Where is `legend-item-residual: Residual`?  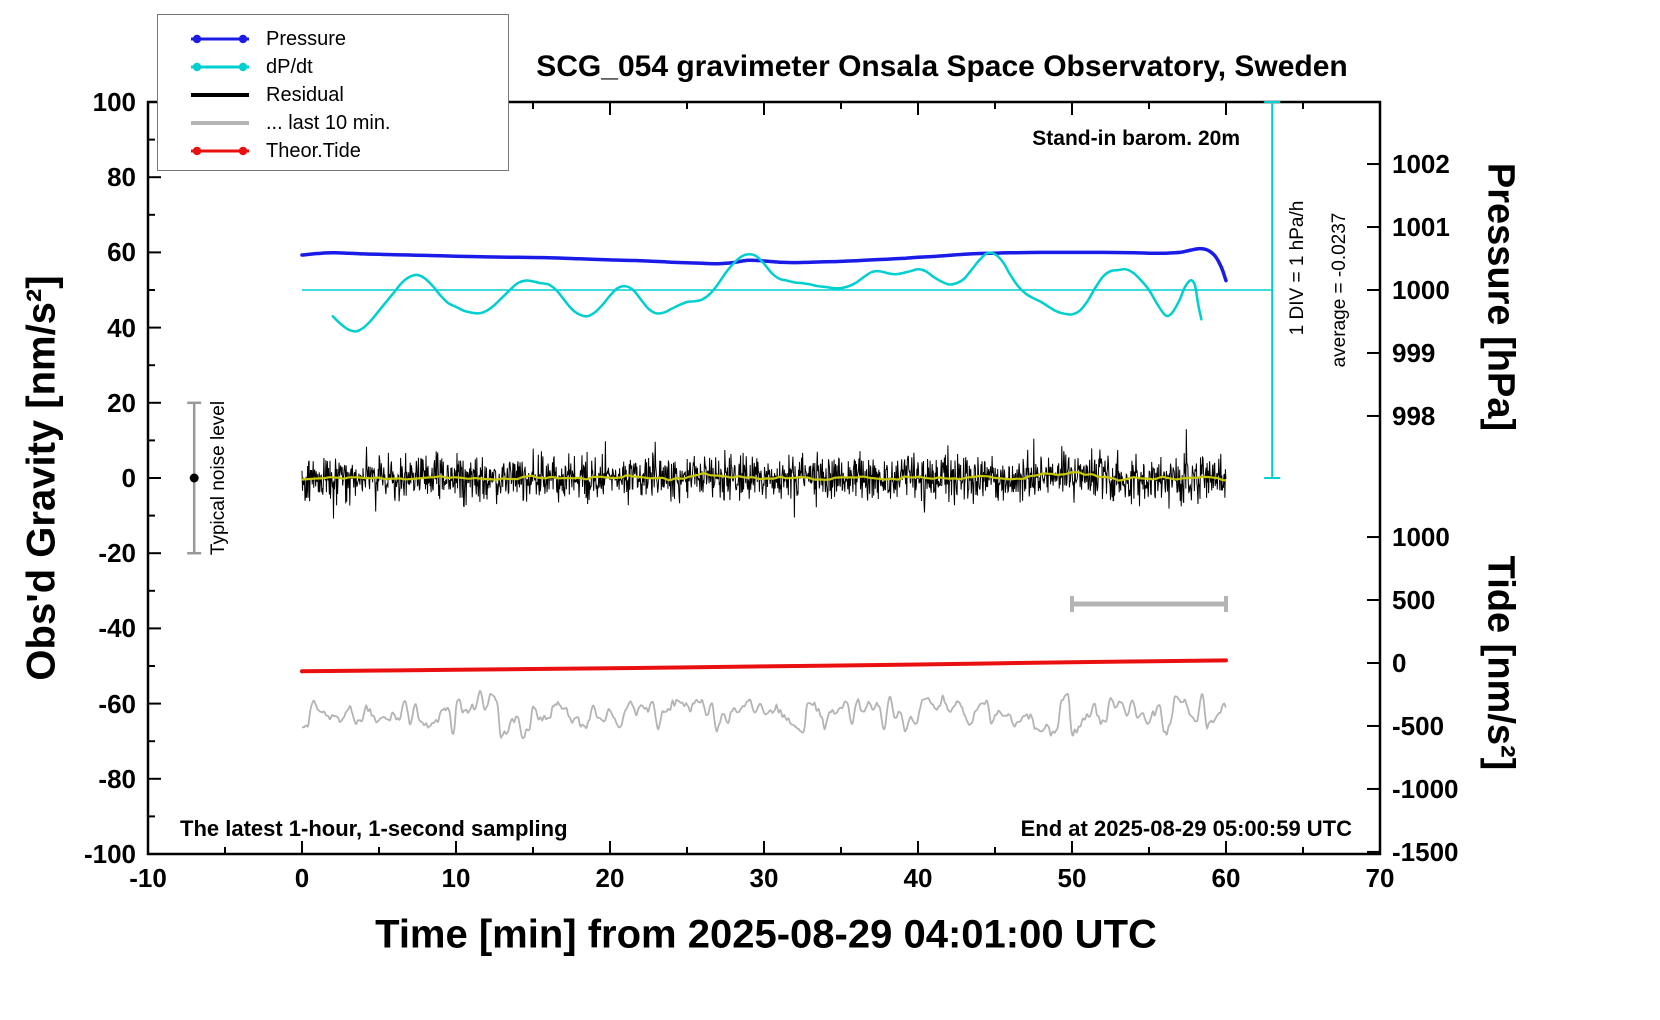
legend-item-residual: Residual is located at coordinates (333, 95).